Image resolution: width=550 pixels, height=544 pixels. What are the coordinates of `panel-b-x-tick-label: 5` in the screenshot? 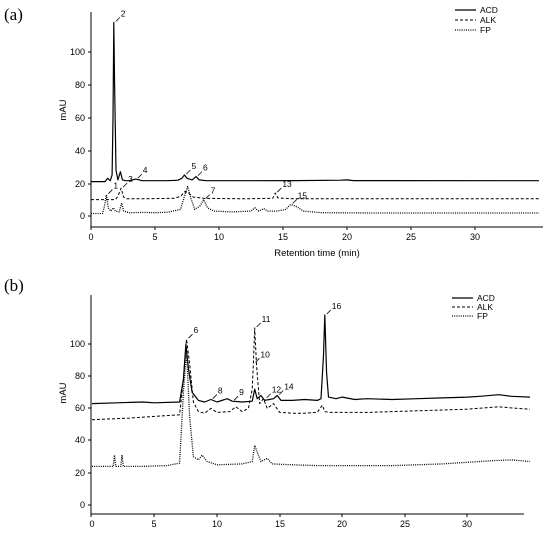 It's located at (153, 524).